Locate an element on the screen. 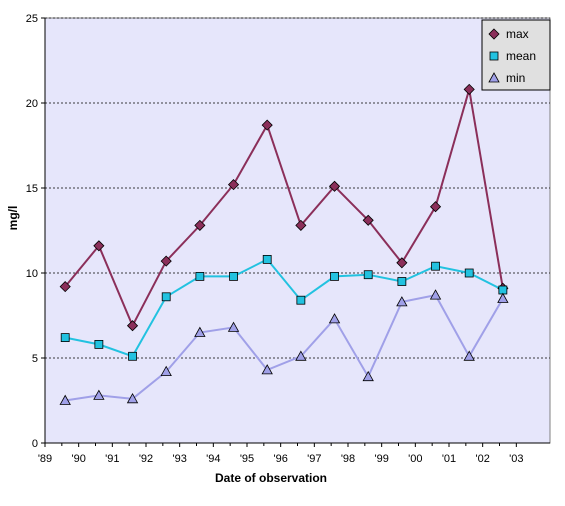 This screenshot has height=506, width=565. y-tick-label: 5 is located at coordinates (35, 359).